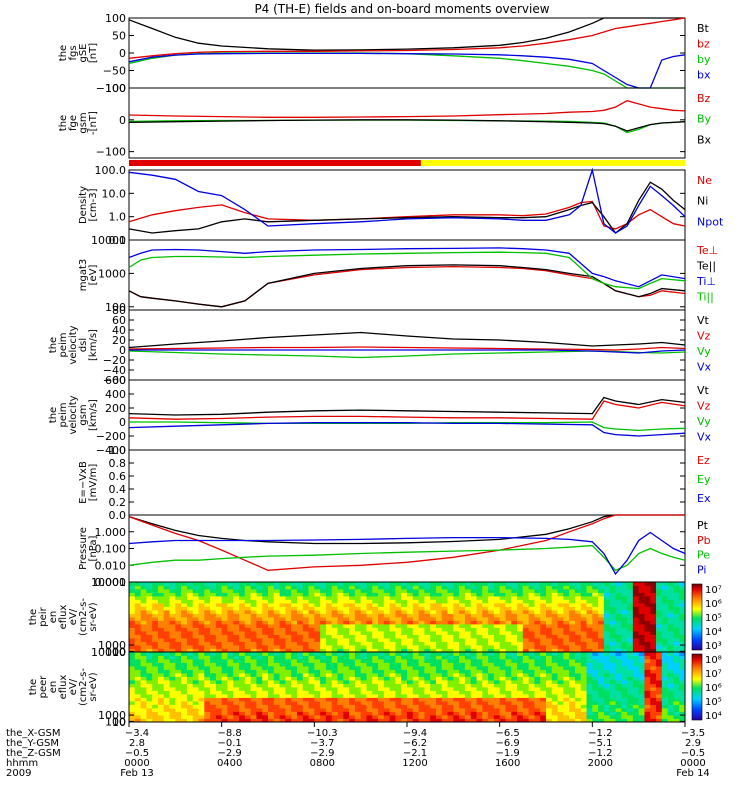 The width and height of the screenshot is (750, 800). What do you see at coordinates (63, 53) in the screenshot?
I see `y-axis-label: the` at bounding box center [63, 53].